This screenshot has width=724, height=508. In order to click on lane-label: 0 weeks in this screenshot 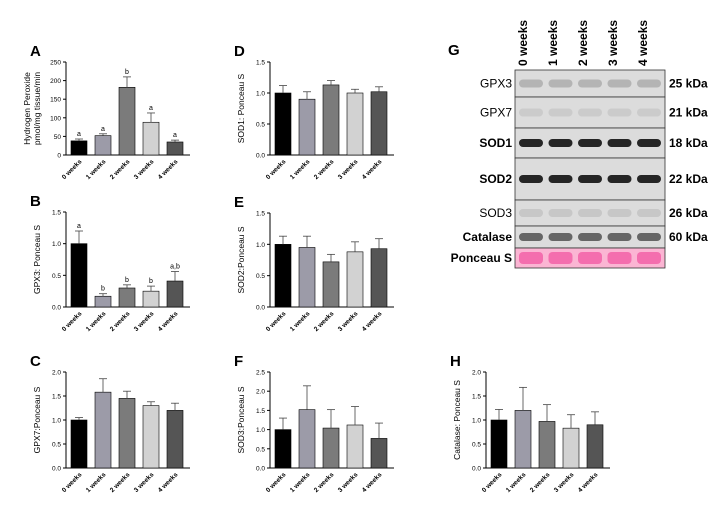, I will do `click(523, 43)`.